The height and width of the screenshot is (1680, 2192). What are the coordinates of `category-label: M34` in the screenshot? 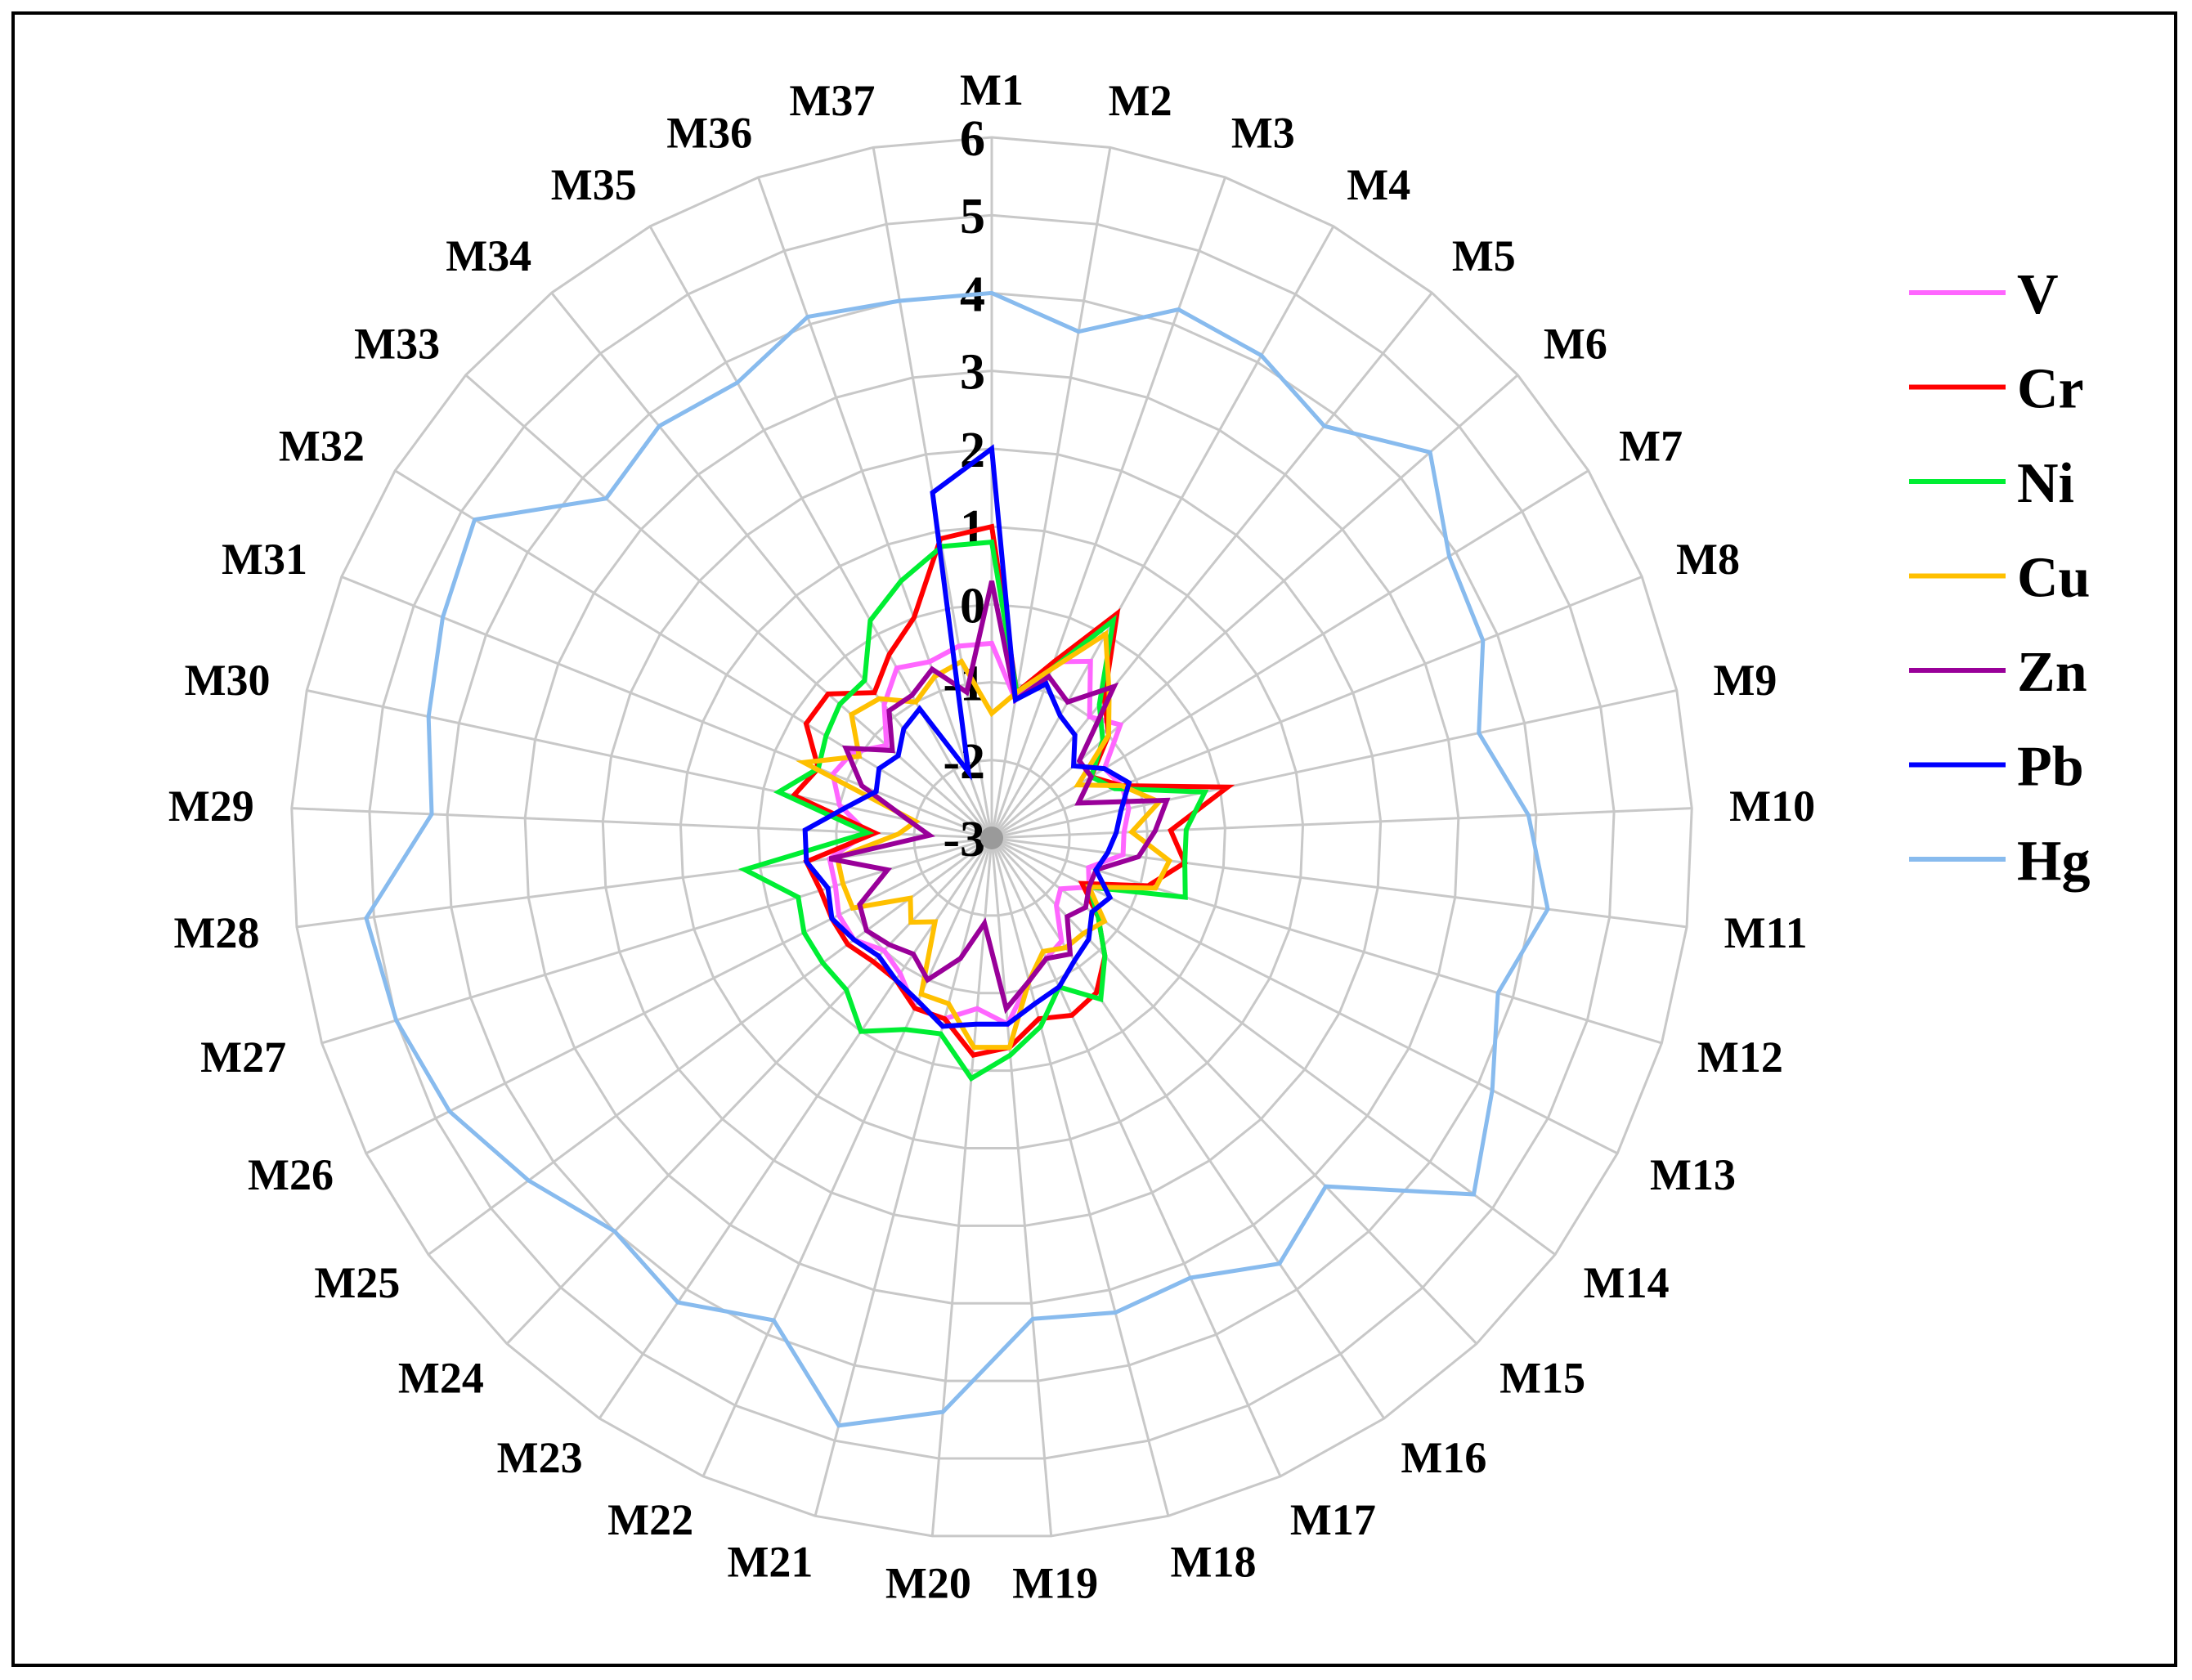 It's located at (488, 255).